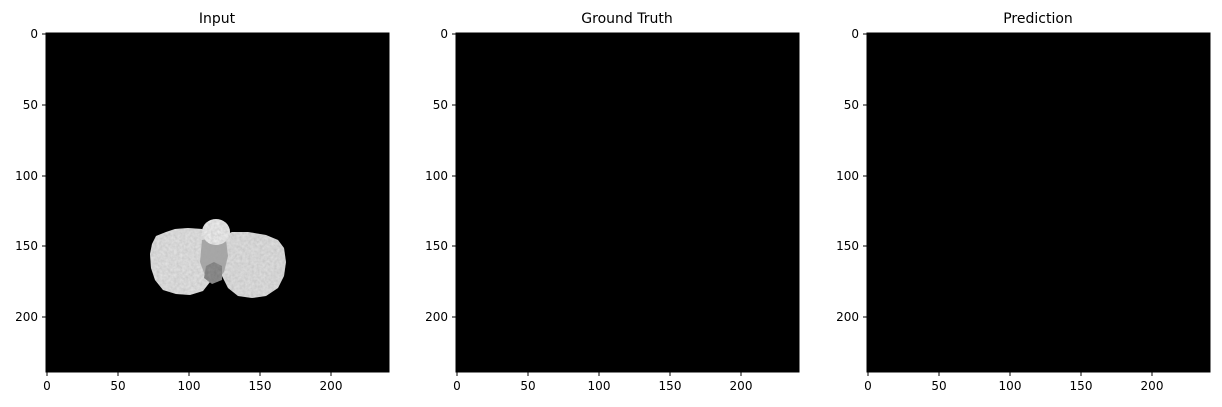  Describe the element at coordinates (626, 19) in the screenshot. I see `panel-title: Ground Truth` at that location.